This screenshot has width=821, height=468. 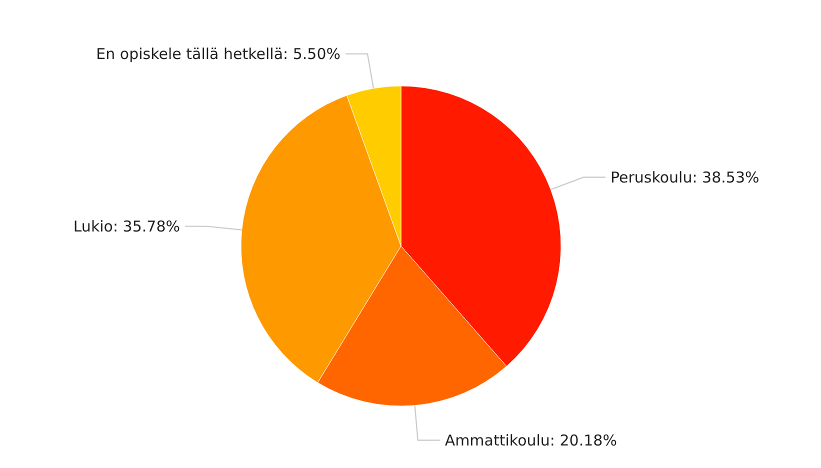 What do you see at coordinates (126, 227) in the screenshot?
I see `slice-label: Lukio: 35.78%` at bounding box center [126, 227].